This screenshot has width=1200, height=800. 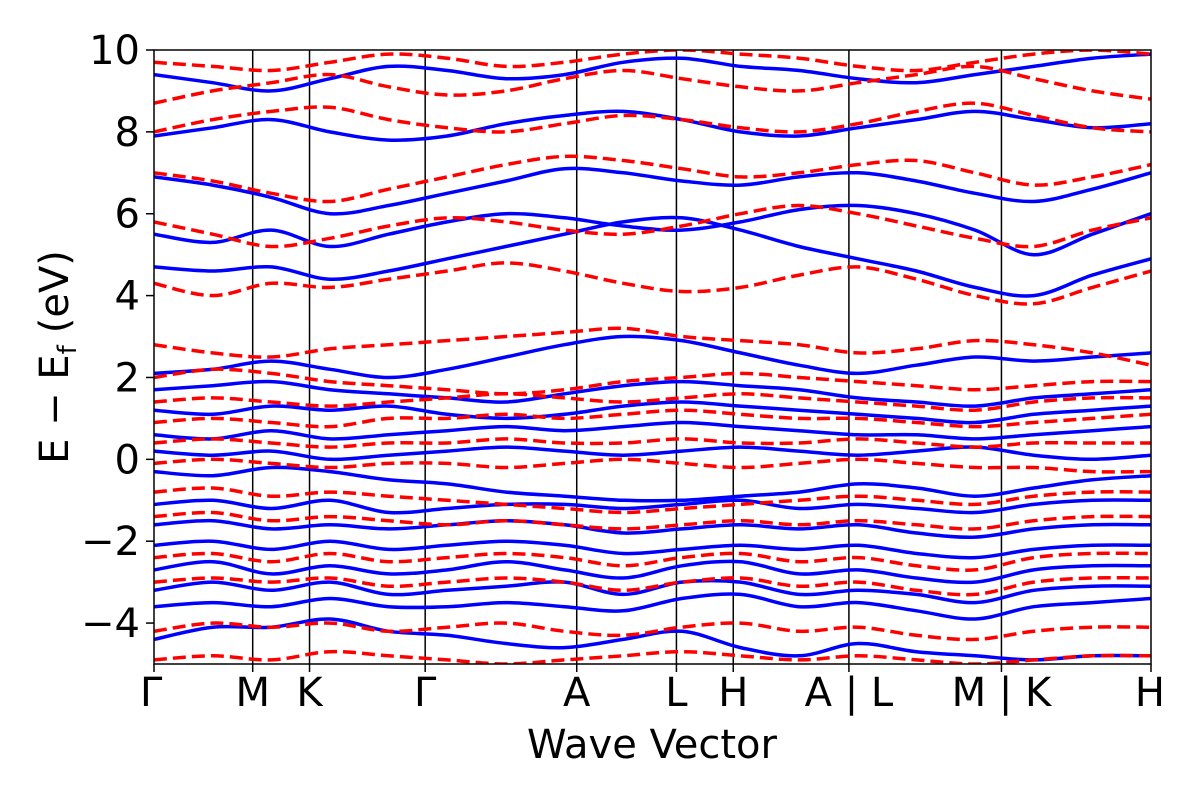 I want to click on x-tick-label: A, so click(x=577, y=693).